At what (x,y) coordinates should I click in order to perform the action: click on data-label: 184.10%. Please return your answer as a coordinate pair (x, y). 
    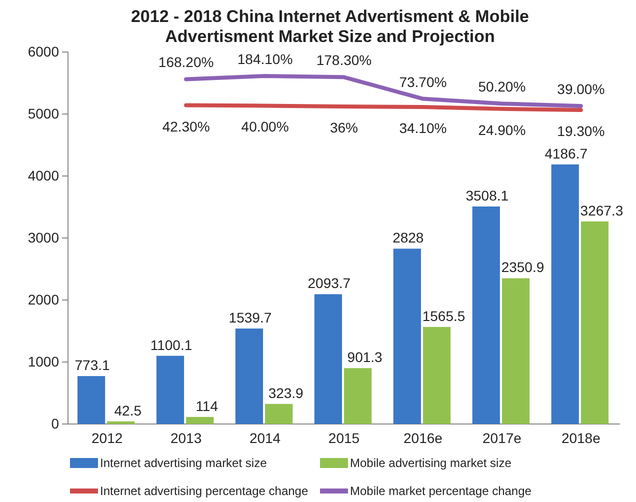
    Looking at the image, I should click on (265, 58).